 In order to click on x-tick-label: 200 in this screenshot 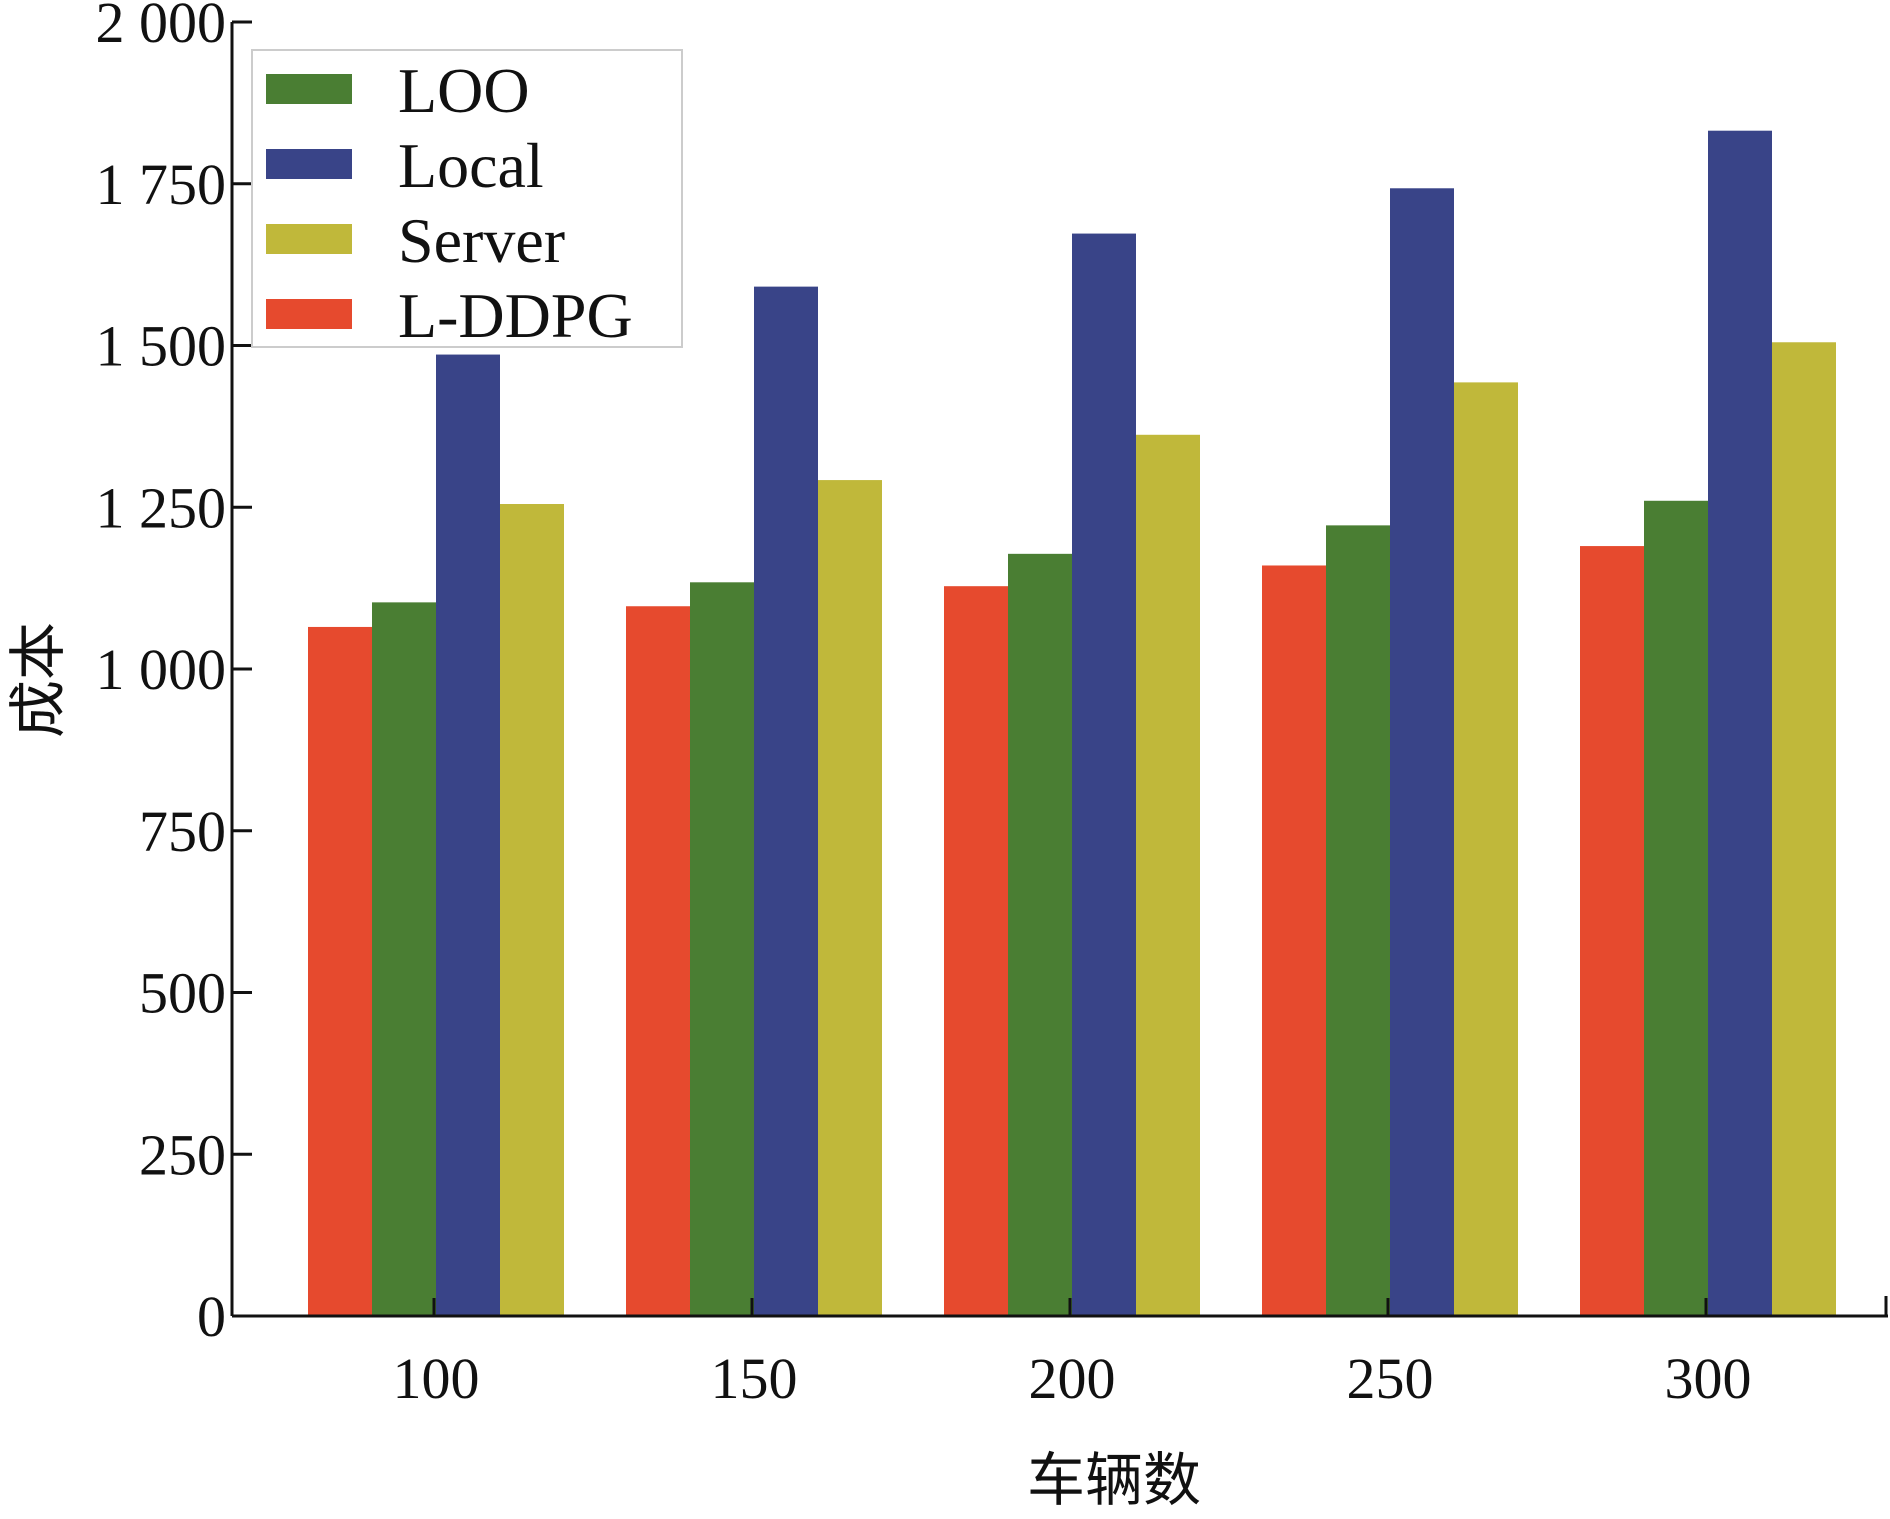, I will do `click(1072, 1378)`.